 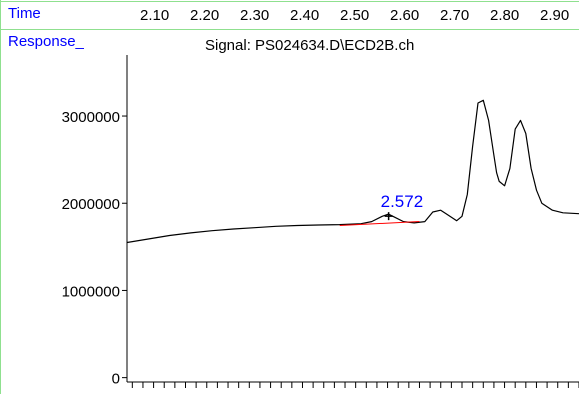 I want to click on y-tick-label: 1000000, so click(x=91, y=291).